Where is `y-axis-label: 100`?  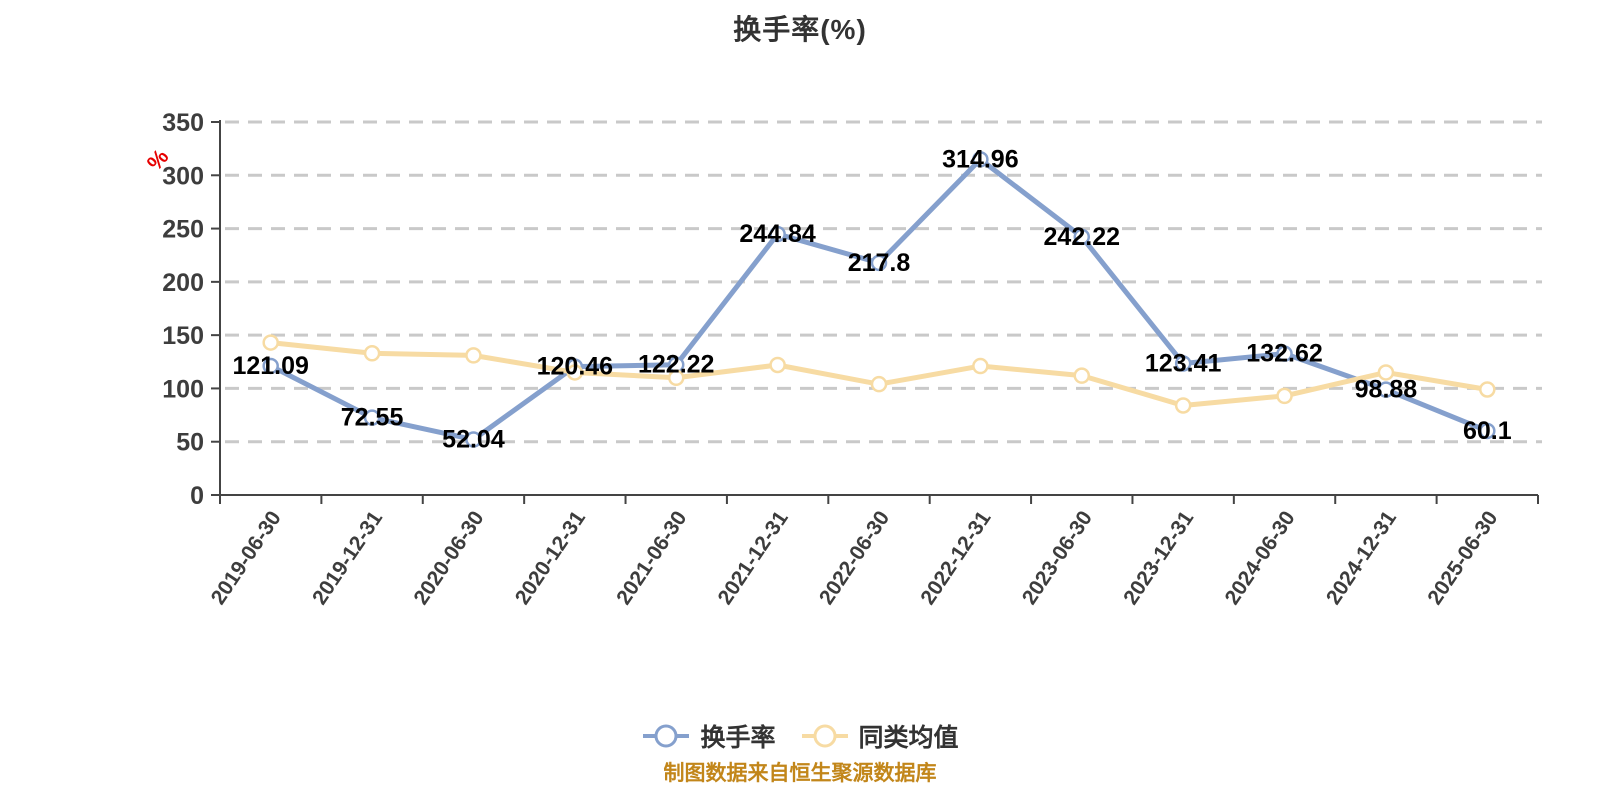 y-axis-label: 100 is located at coordinates (183, 389).